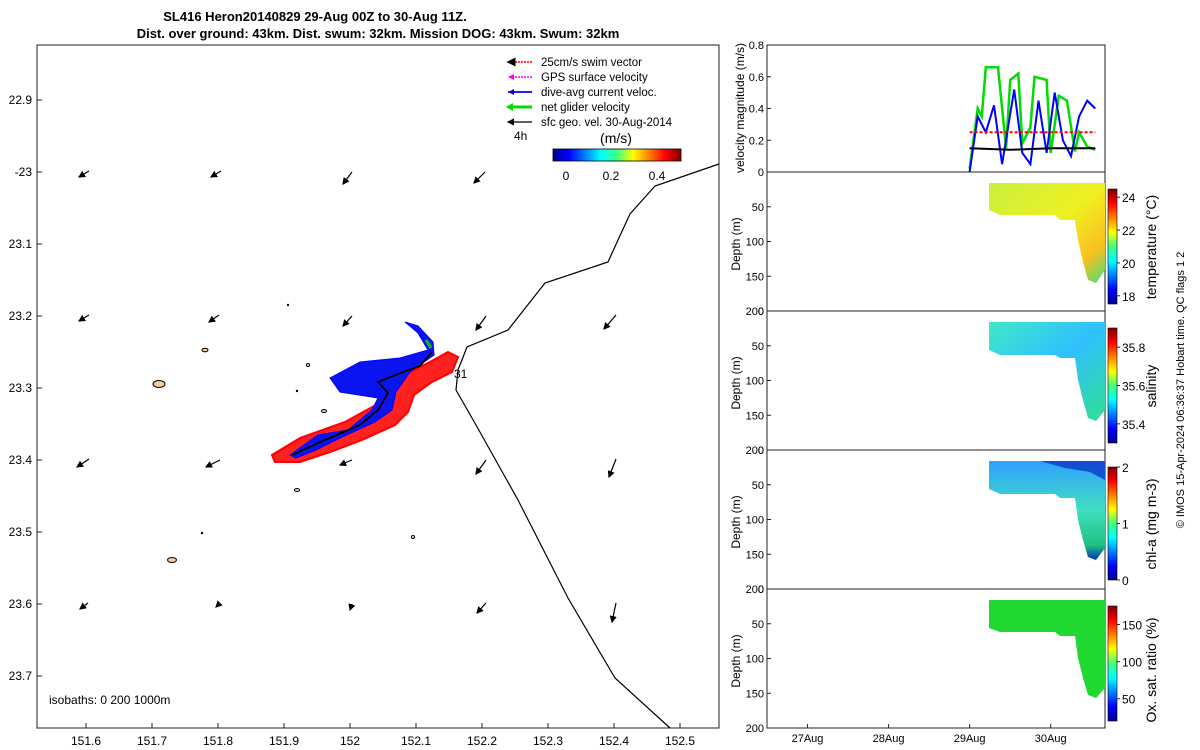 Image resolution: width=1200 pixels, height=750 pixels. What do you see at coordinates (1112, 385) in the screenshot?
I see `salinity-colorbar` at bounding box center [1112, 385].